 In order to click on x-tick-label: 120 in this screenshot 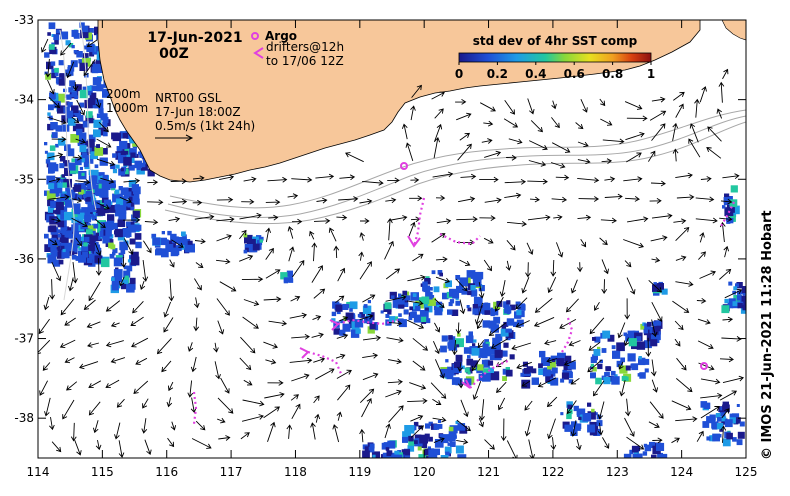, I will do `click(424, 472)`.